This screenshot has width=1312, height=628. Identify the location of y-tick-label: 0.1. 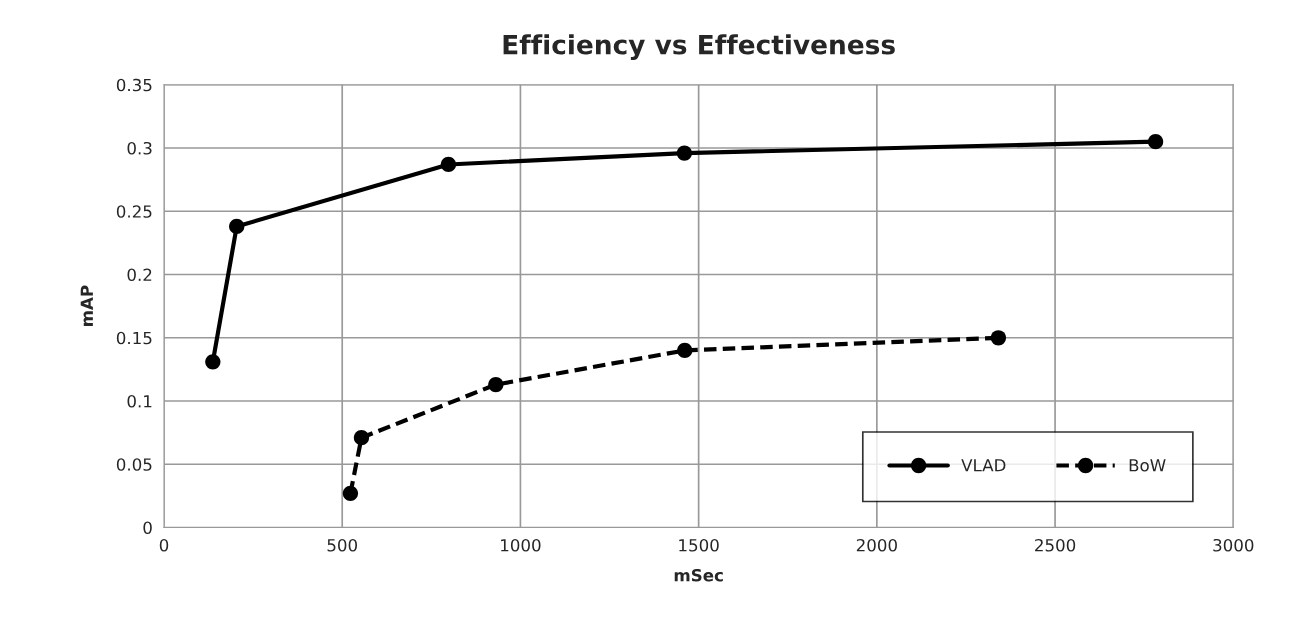
(139, 401).